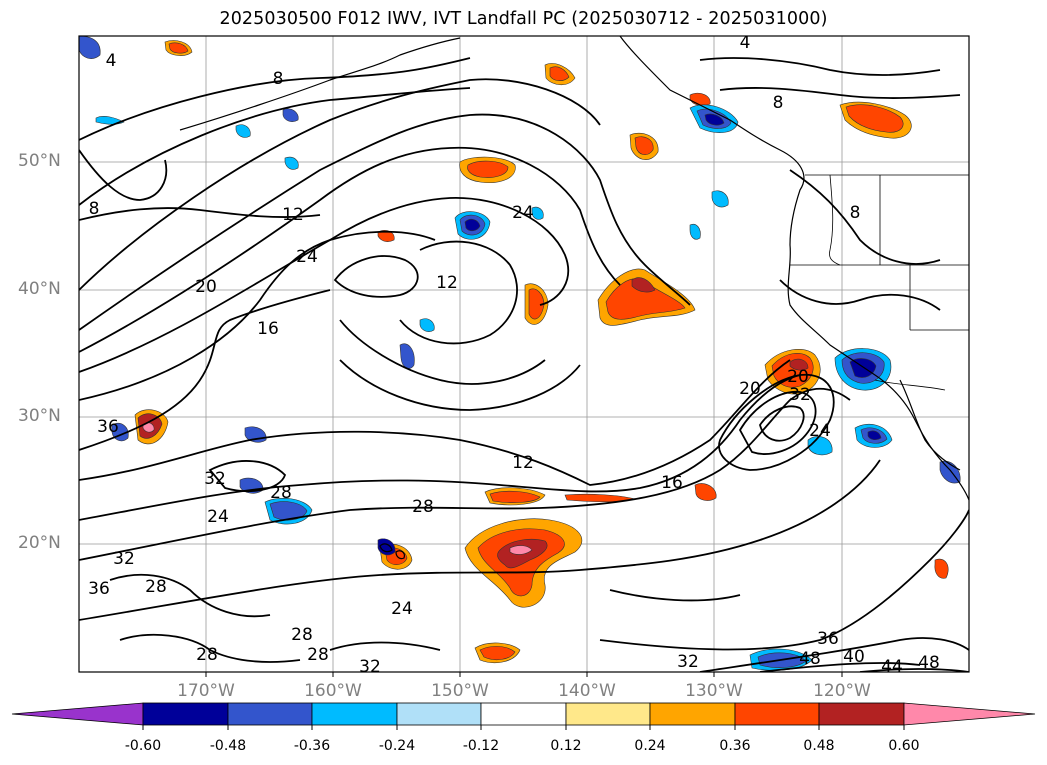  I want to click on lon-label-150w: 150°W, so click(460, 691).